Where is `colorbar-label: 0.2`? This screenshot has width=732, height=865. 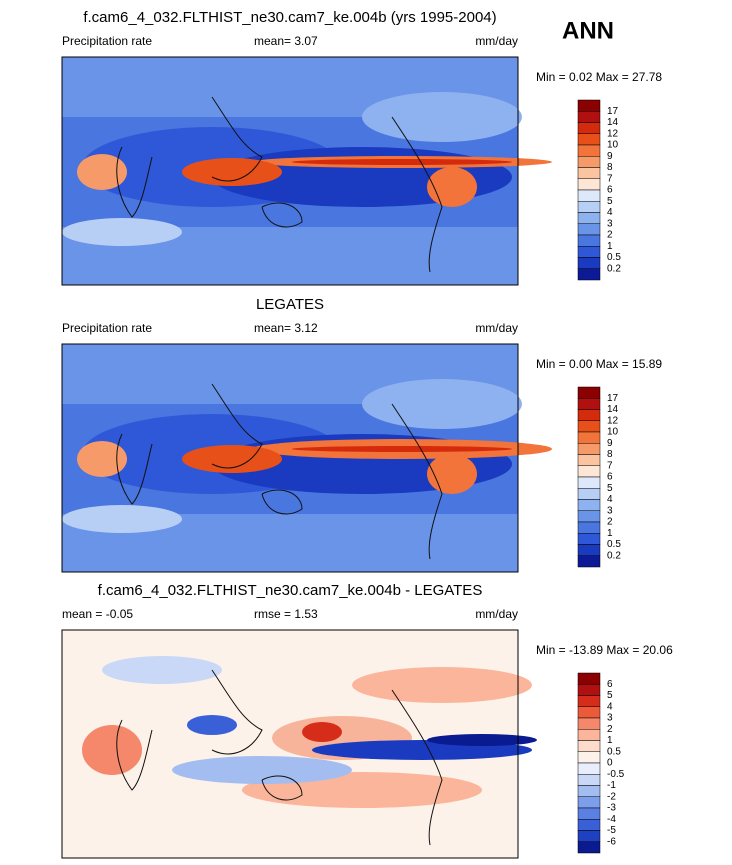
colorbar-label: 0.2 is located at coordinates (614, 268).